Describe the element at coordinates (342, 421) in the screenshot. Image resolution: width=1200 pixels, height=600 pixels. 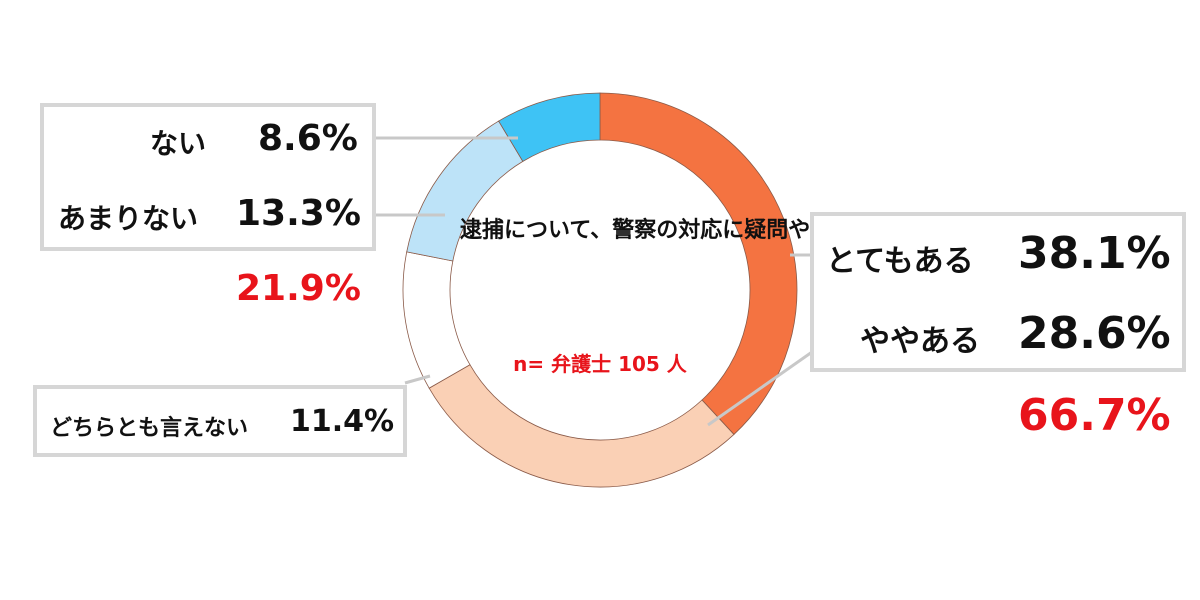
I see `value-dochira: 11.4%` at that location.